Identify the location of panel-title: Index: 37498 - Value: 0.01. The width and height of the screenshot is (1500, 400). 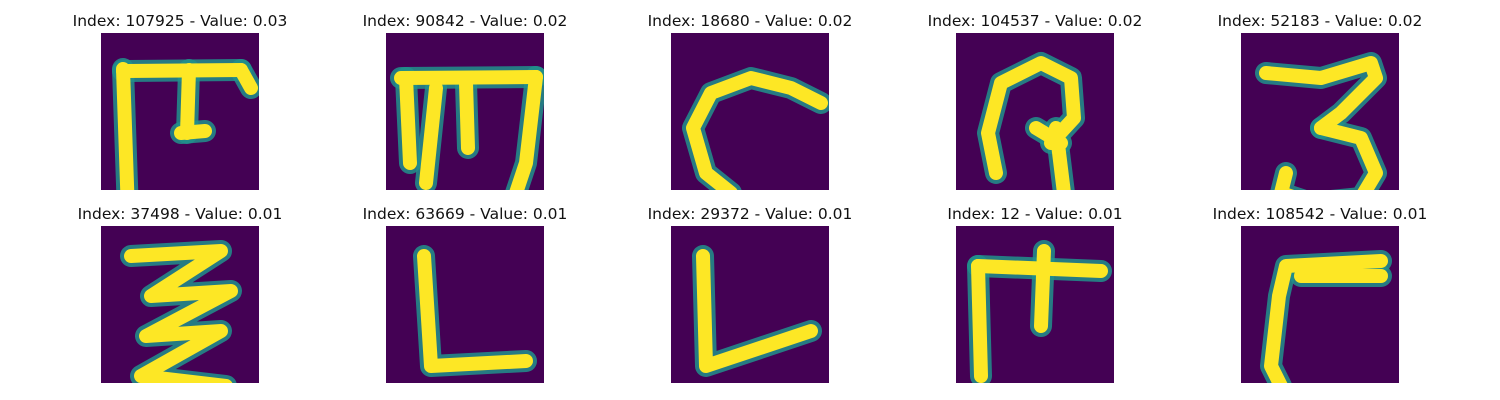
(180, 214).